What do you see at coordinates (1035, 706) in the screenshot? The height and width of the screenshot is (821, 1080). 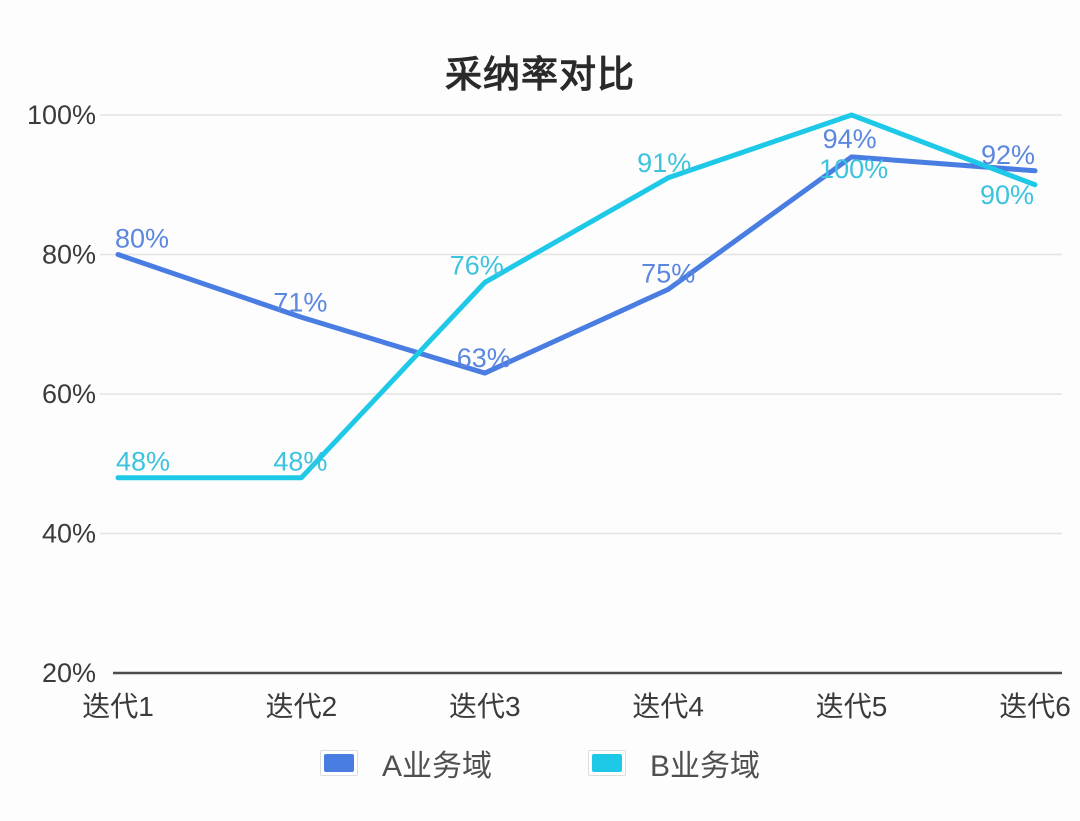 I see `x-axis-tick-label: 迭代6` at bounding box center [1035, 706].